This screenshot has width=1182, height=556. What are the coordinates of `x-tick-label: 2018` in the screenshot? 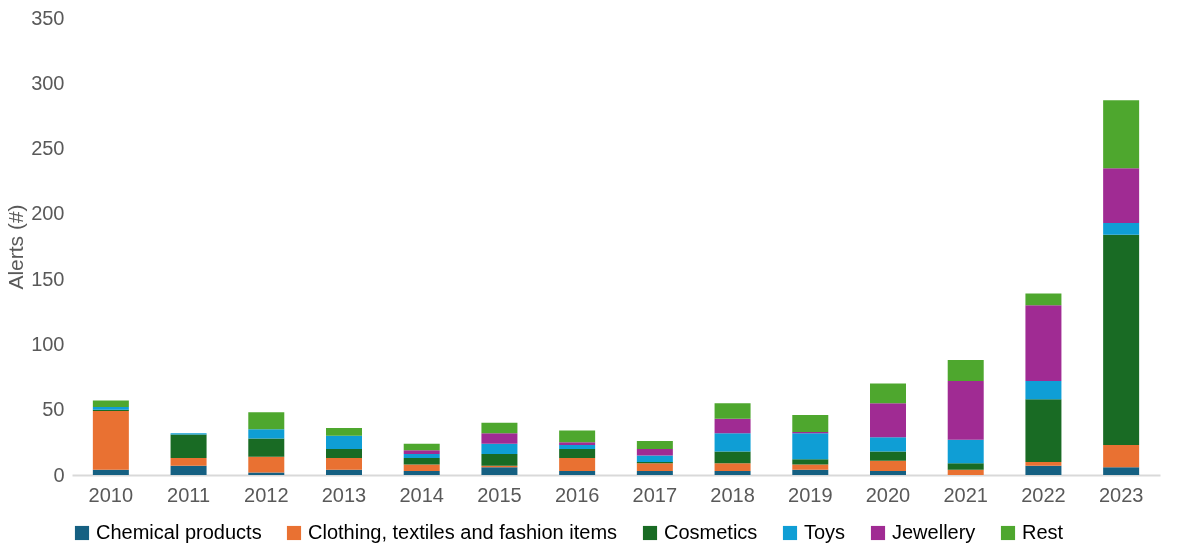 It's located at (732, 494).